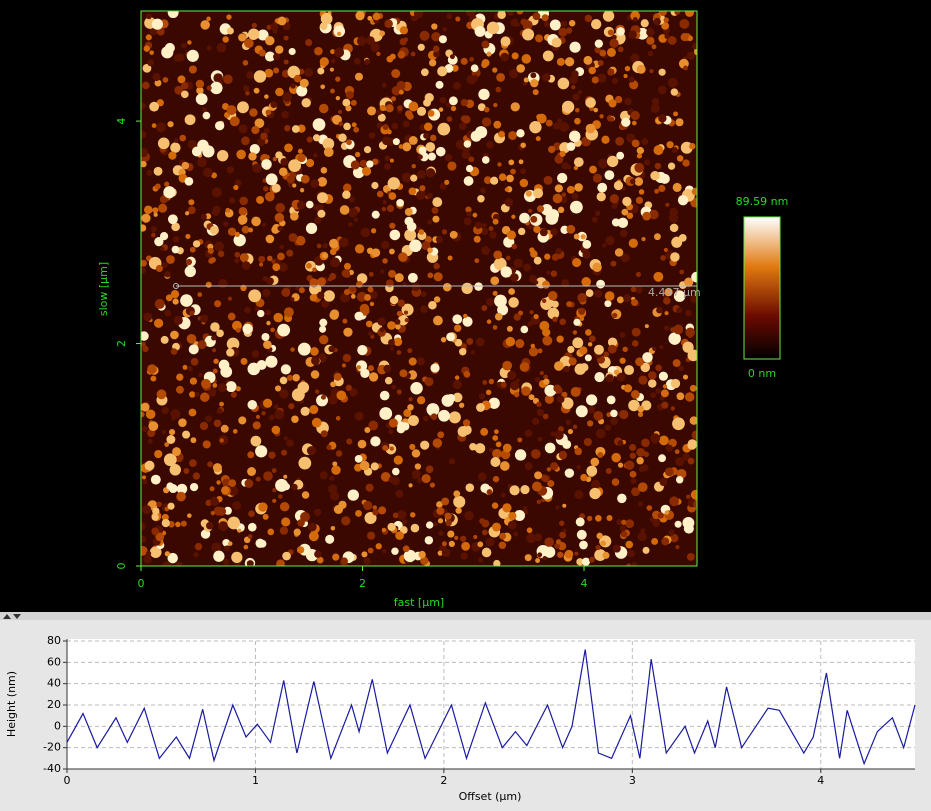  What do you see at coordinates (465, 616) in the screenshot?
I see `splitter` at bounding box center [465, 616].